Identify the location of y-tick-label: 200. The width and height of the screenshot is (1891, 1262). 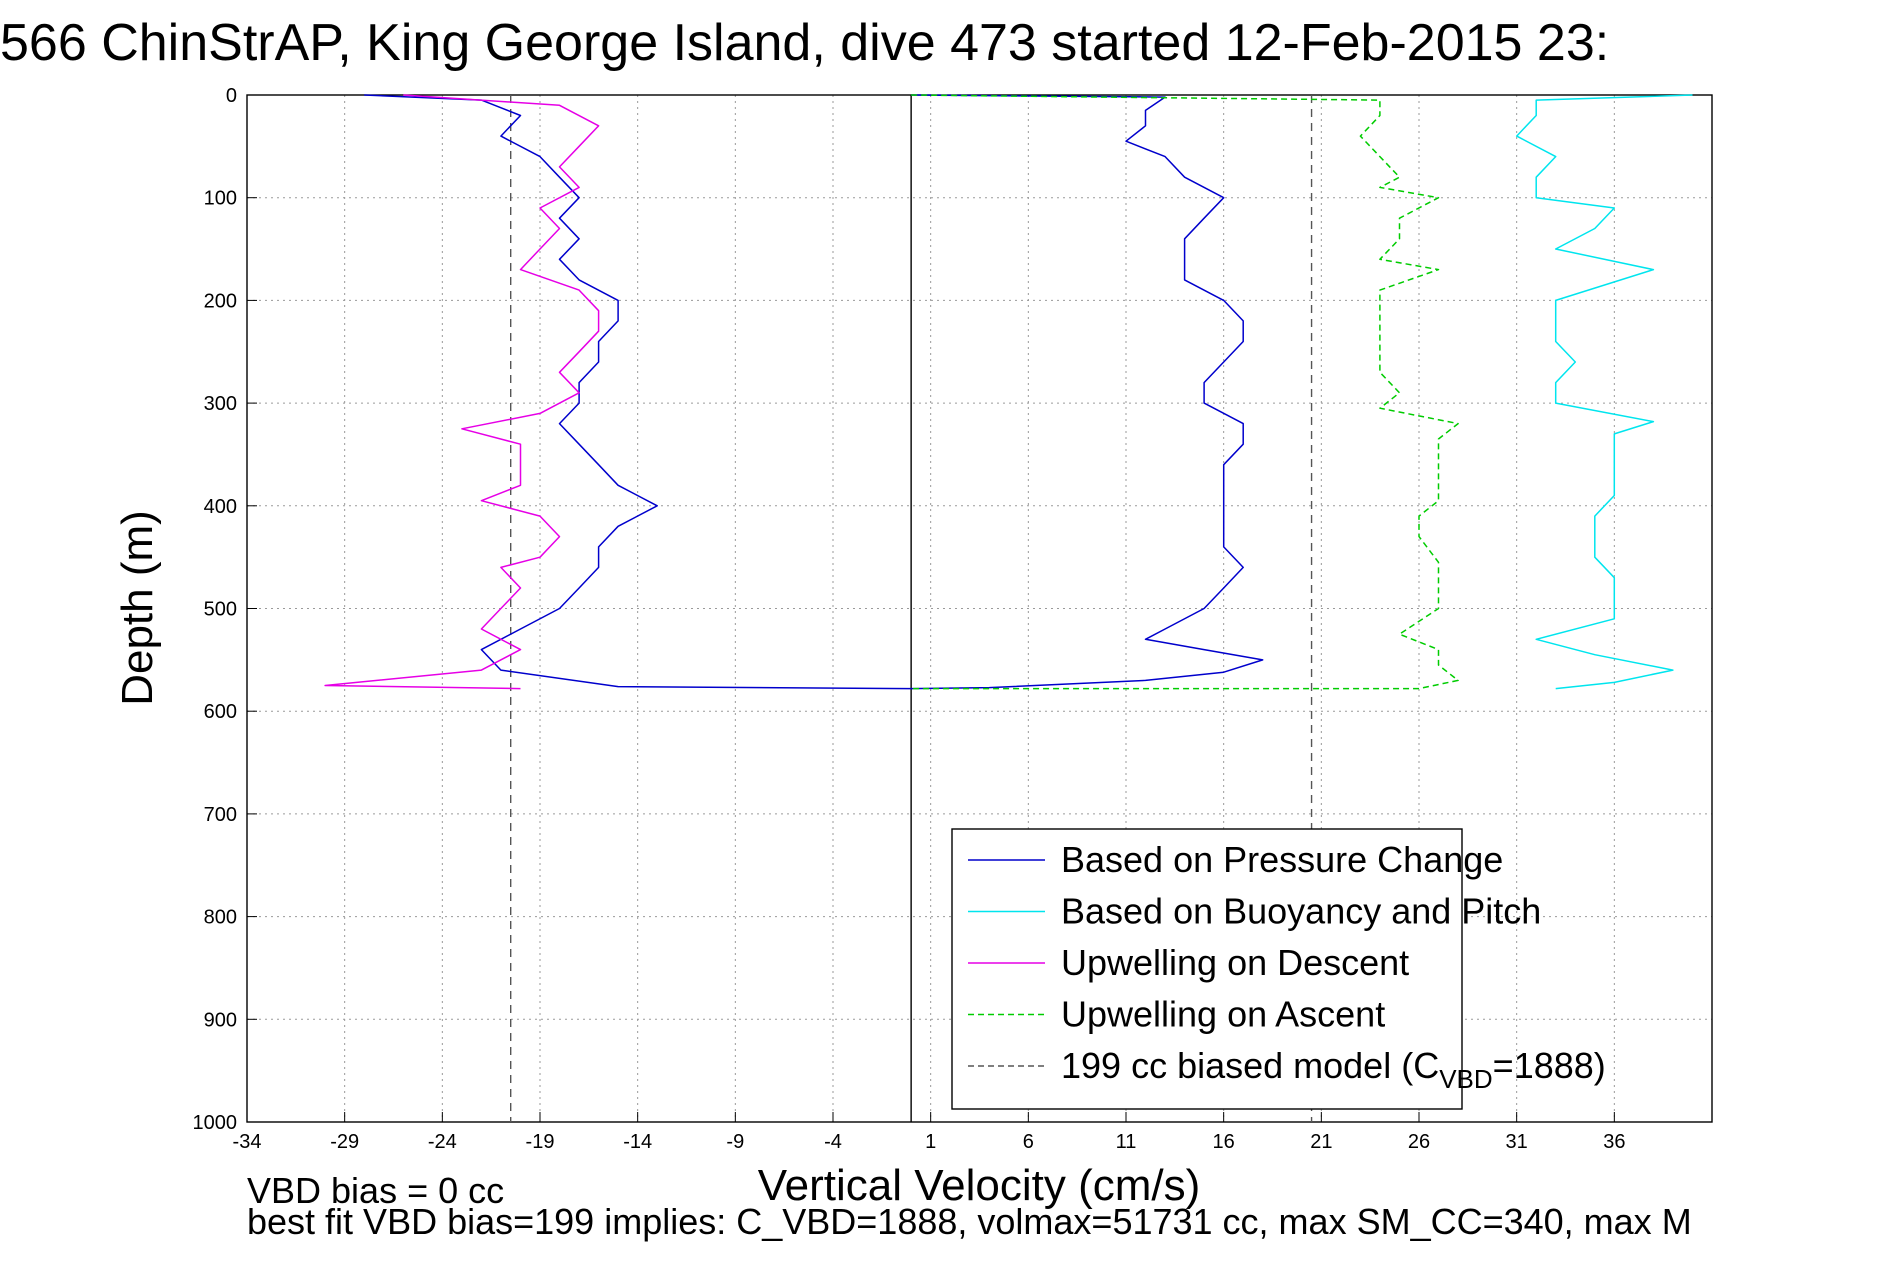
(220, 301).